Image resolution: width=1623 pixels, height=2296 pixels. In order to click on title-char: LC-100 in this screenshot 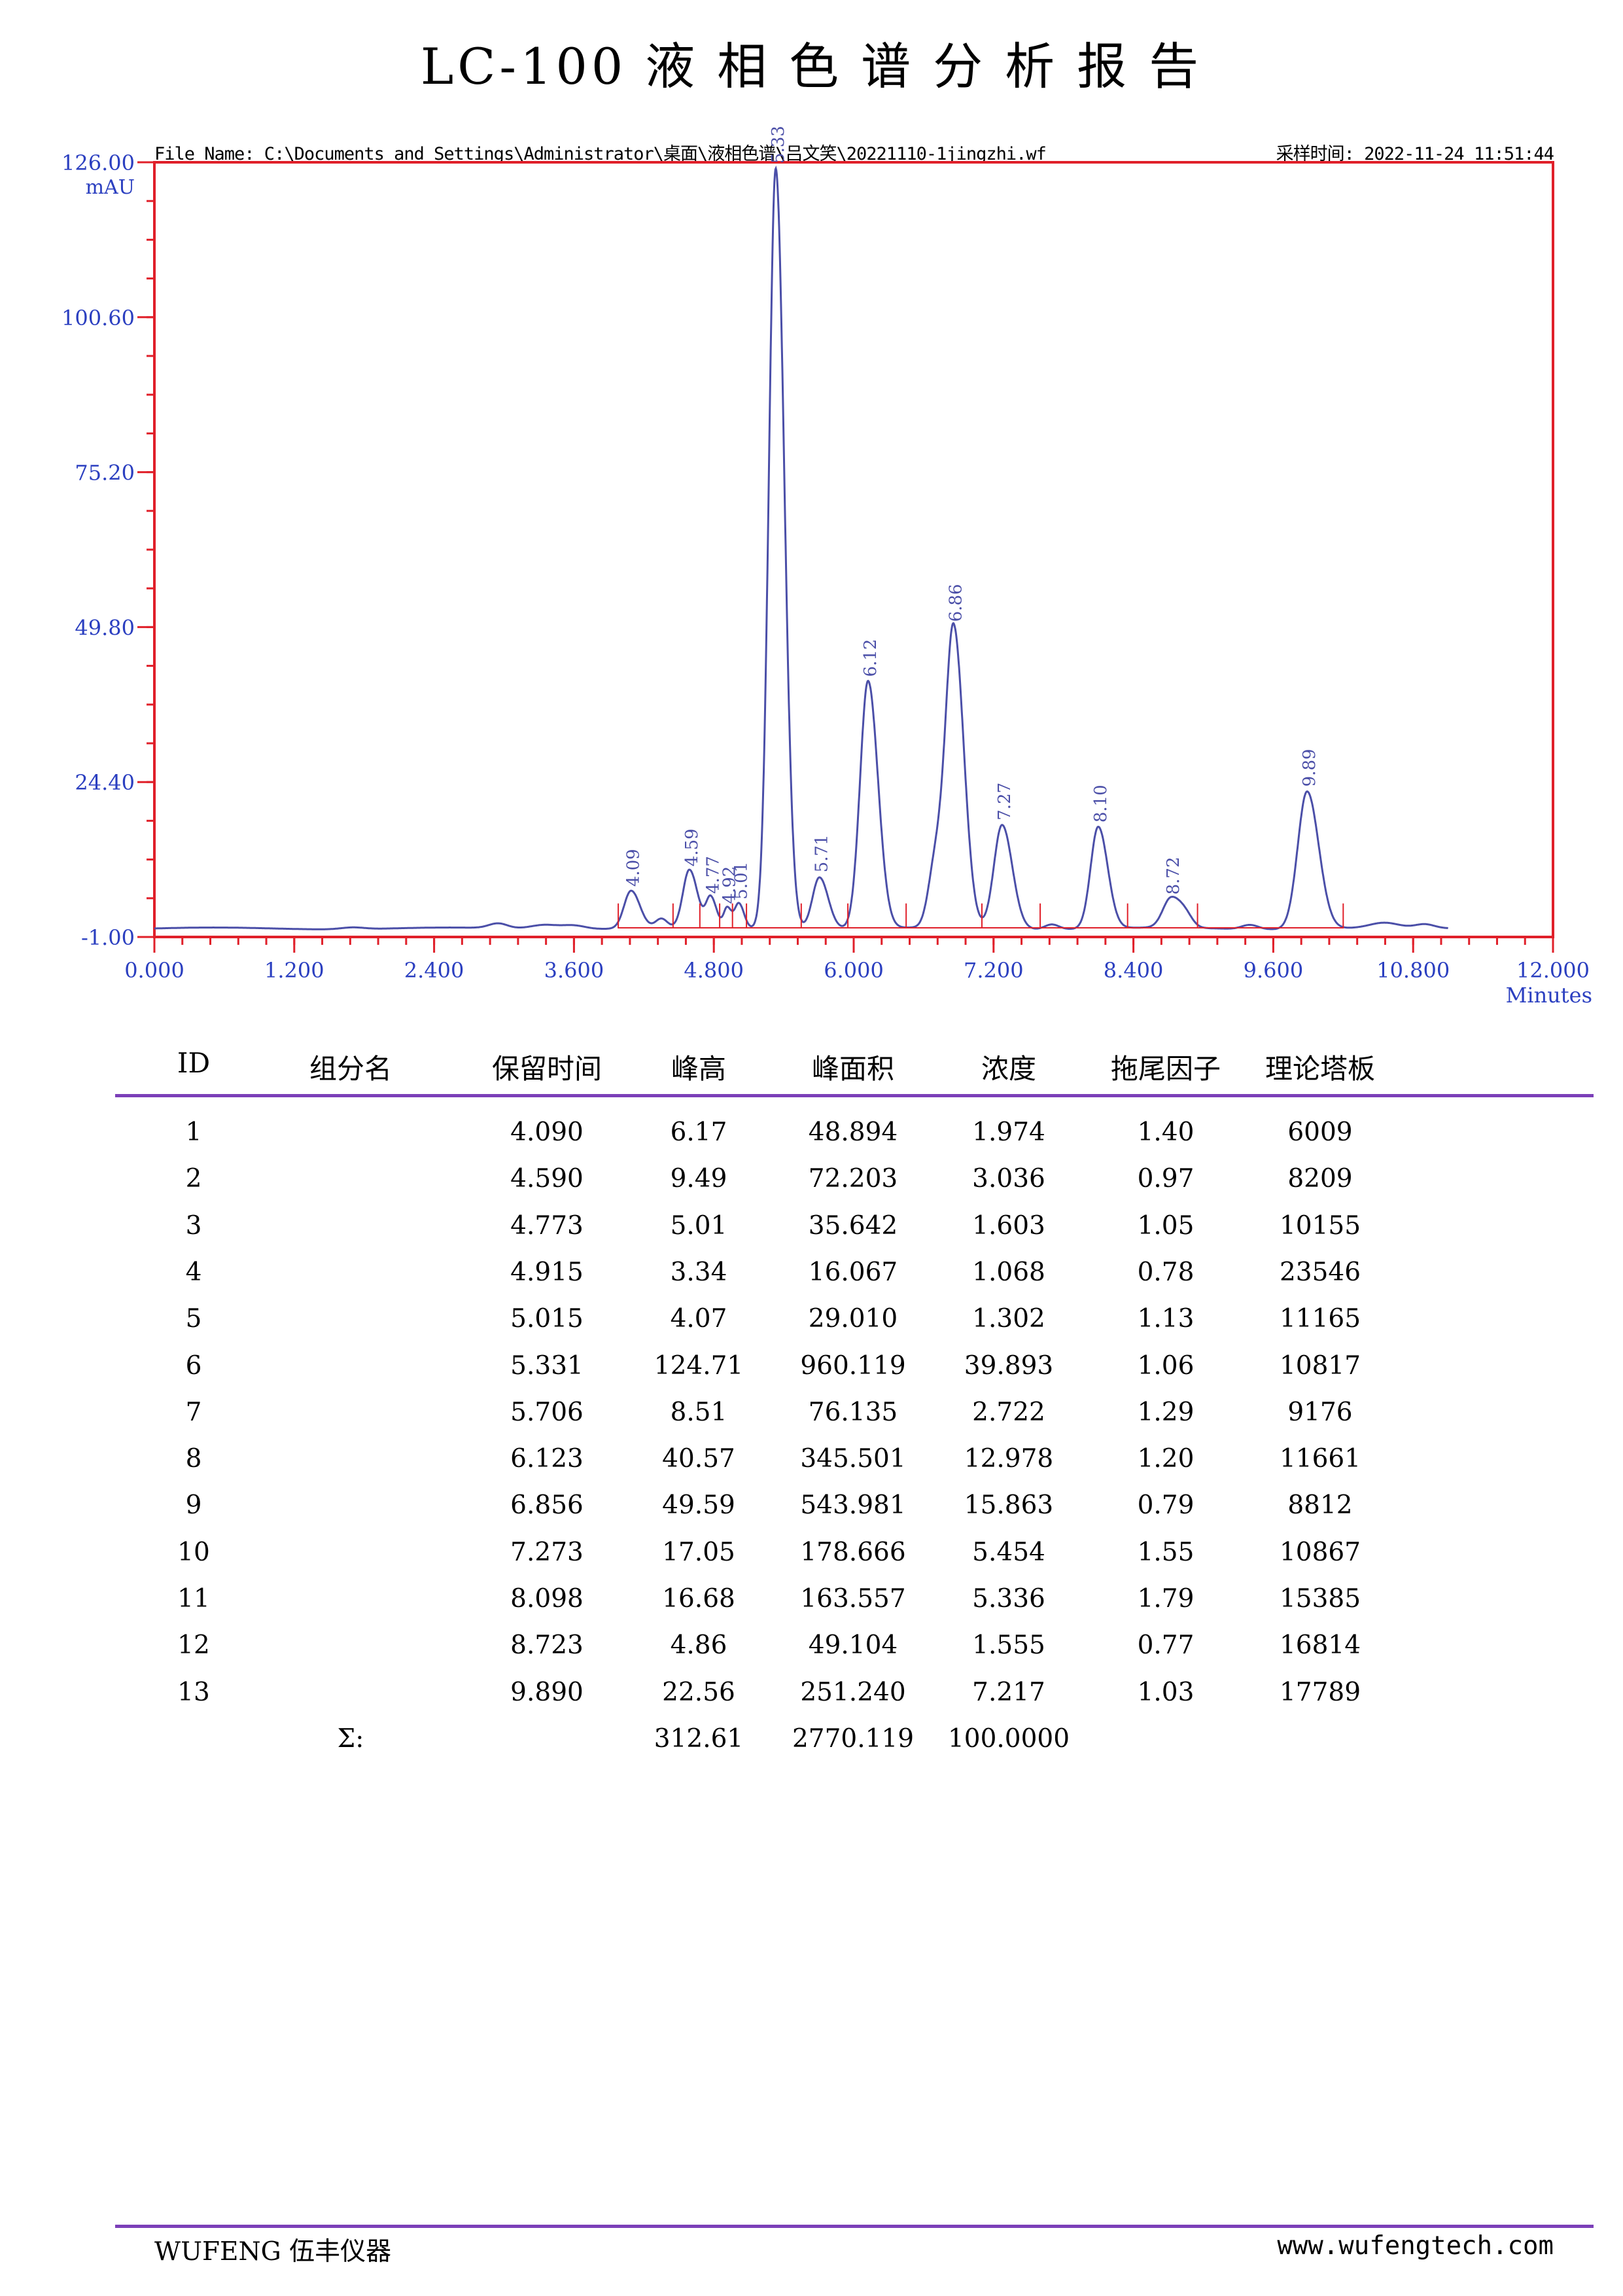, I will do `click(524, 66)`.